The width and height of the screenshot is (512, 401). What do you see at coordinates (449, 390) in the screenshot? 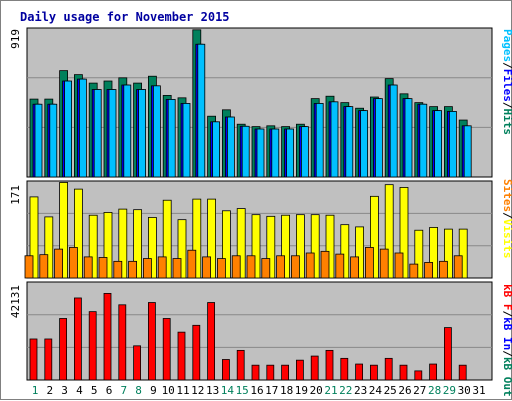
I see `day-label-29: 29` at bounding box center [449, 390].